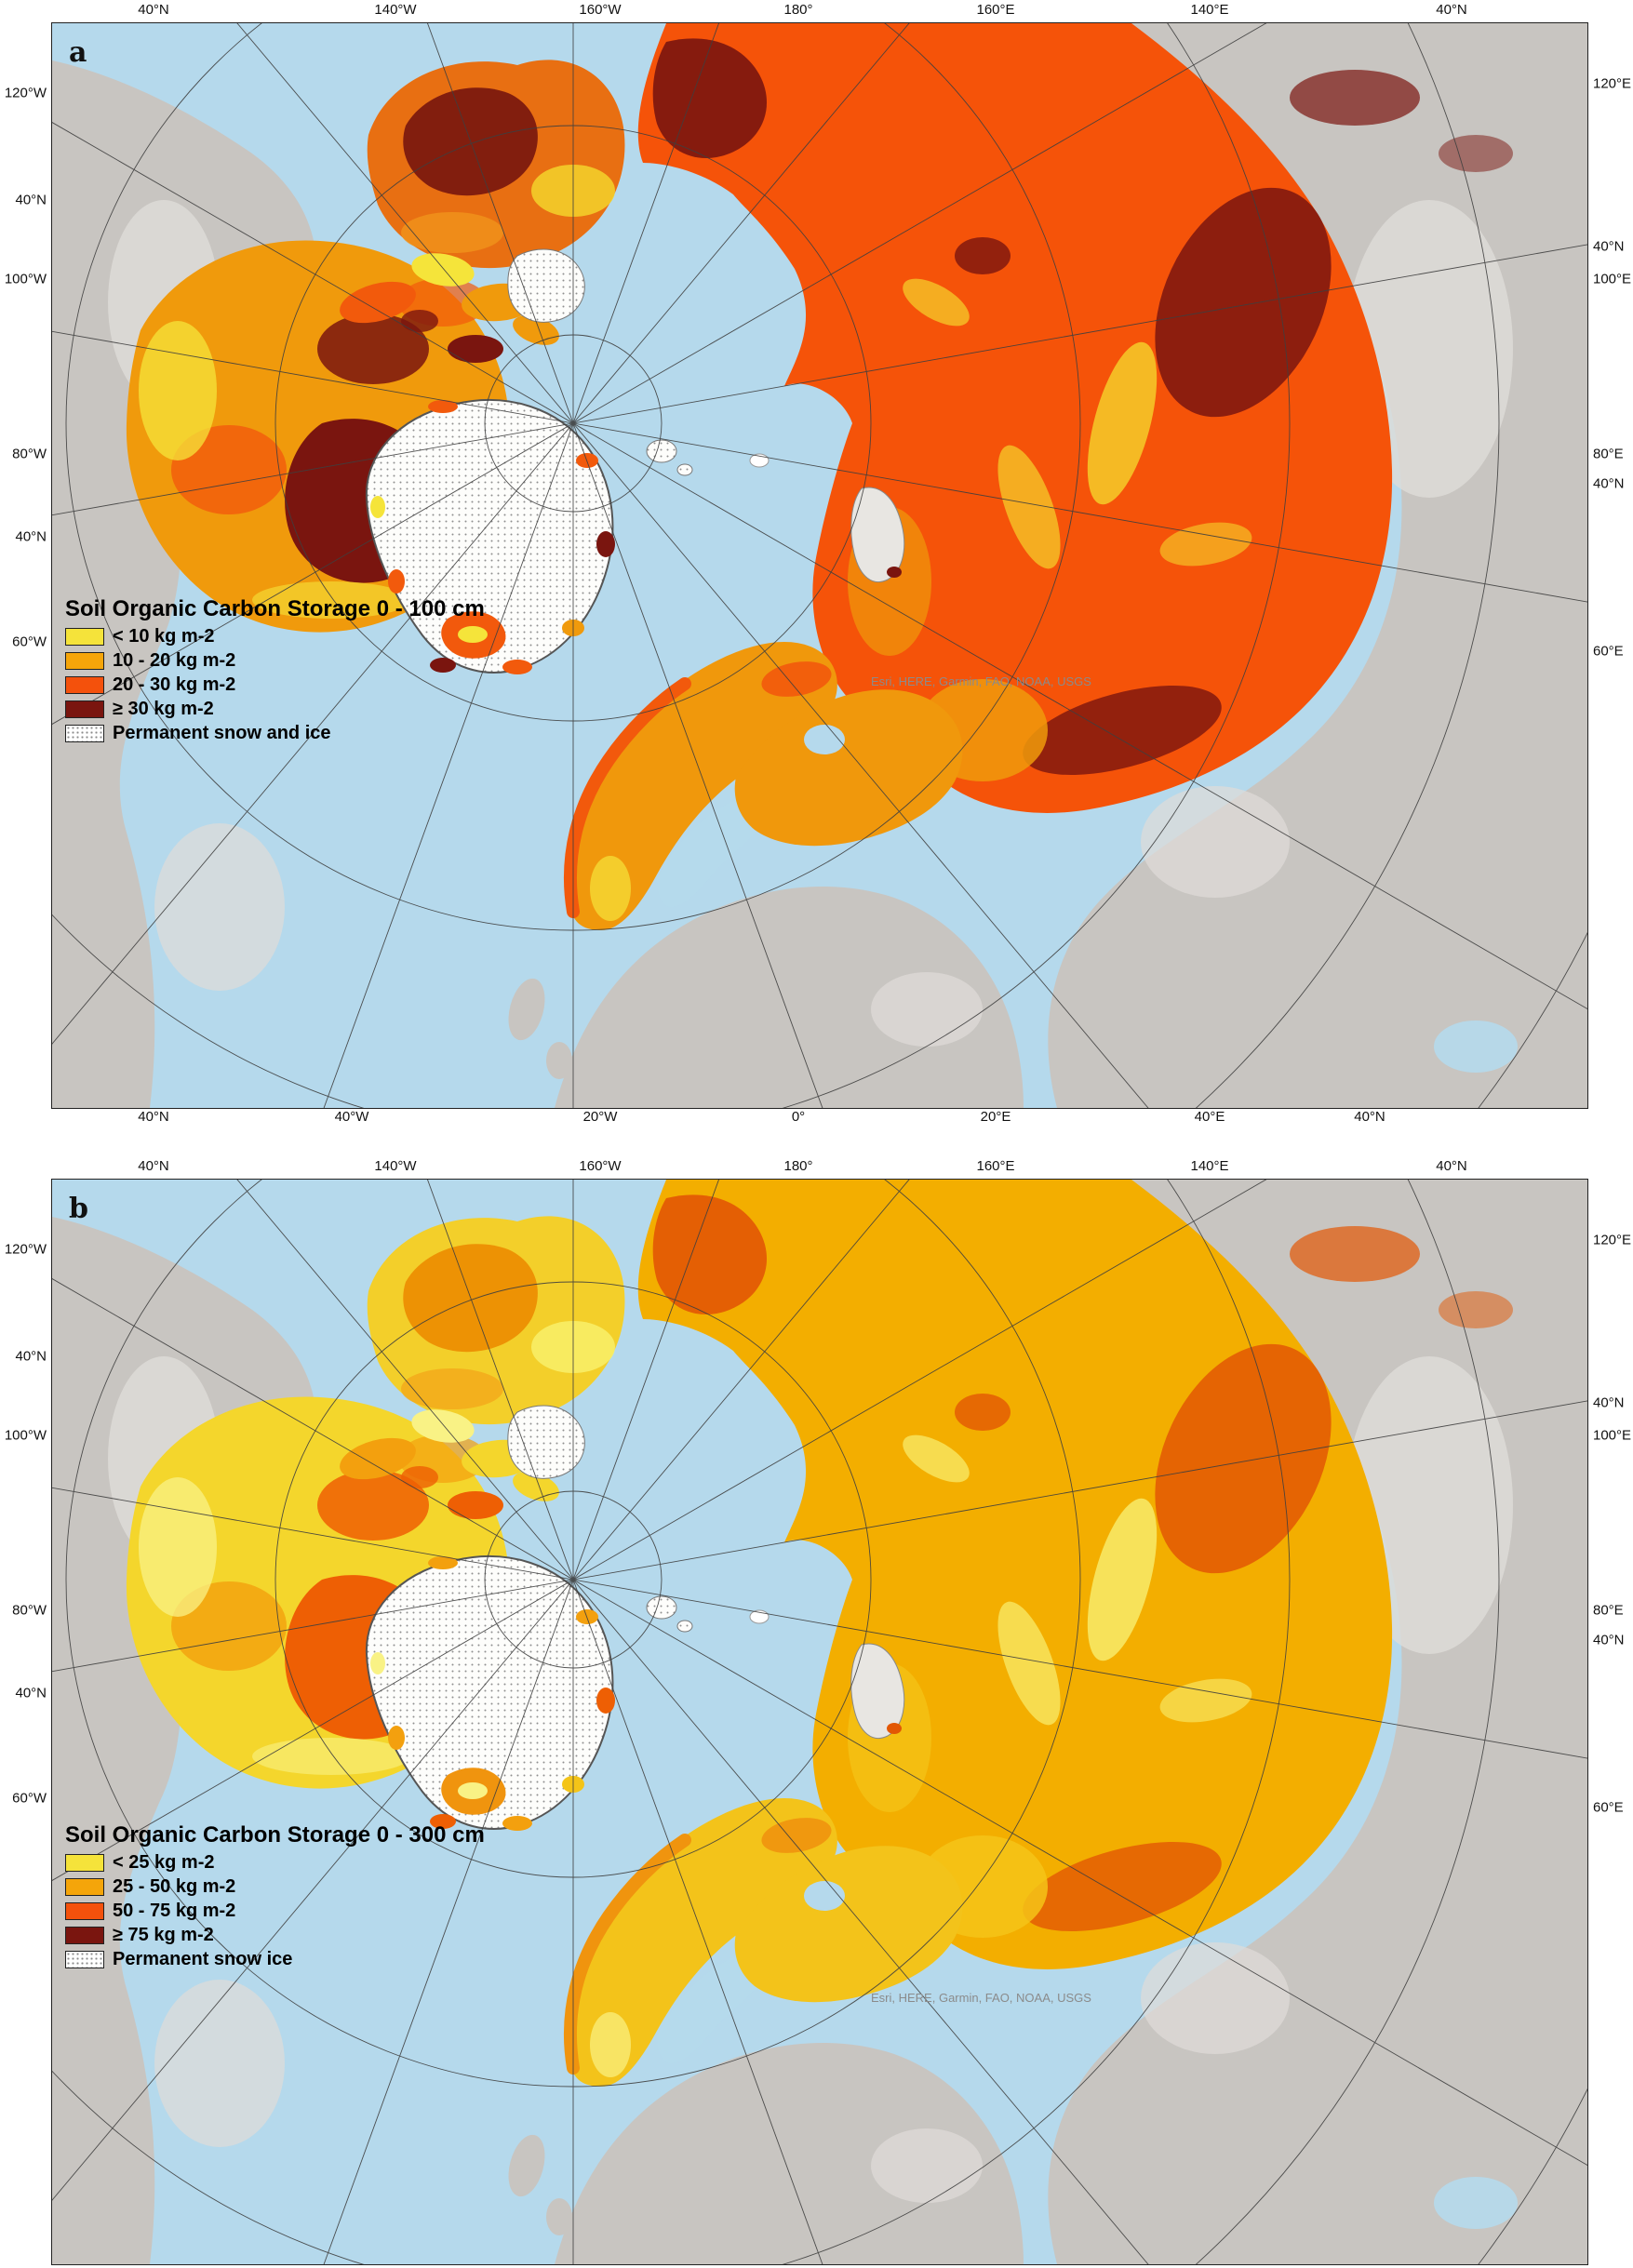  Describe the element at coordinates (600, 1117) in the screenshot. I see `tick-label: 20°W` at that location.